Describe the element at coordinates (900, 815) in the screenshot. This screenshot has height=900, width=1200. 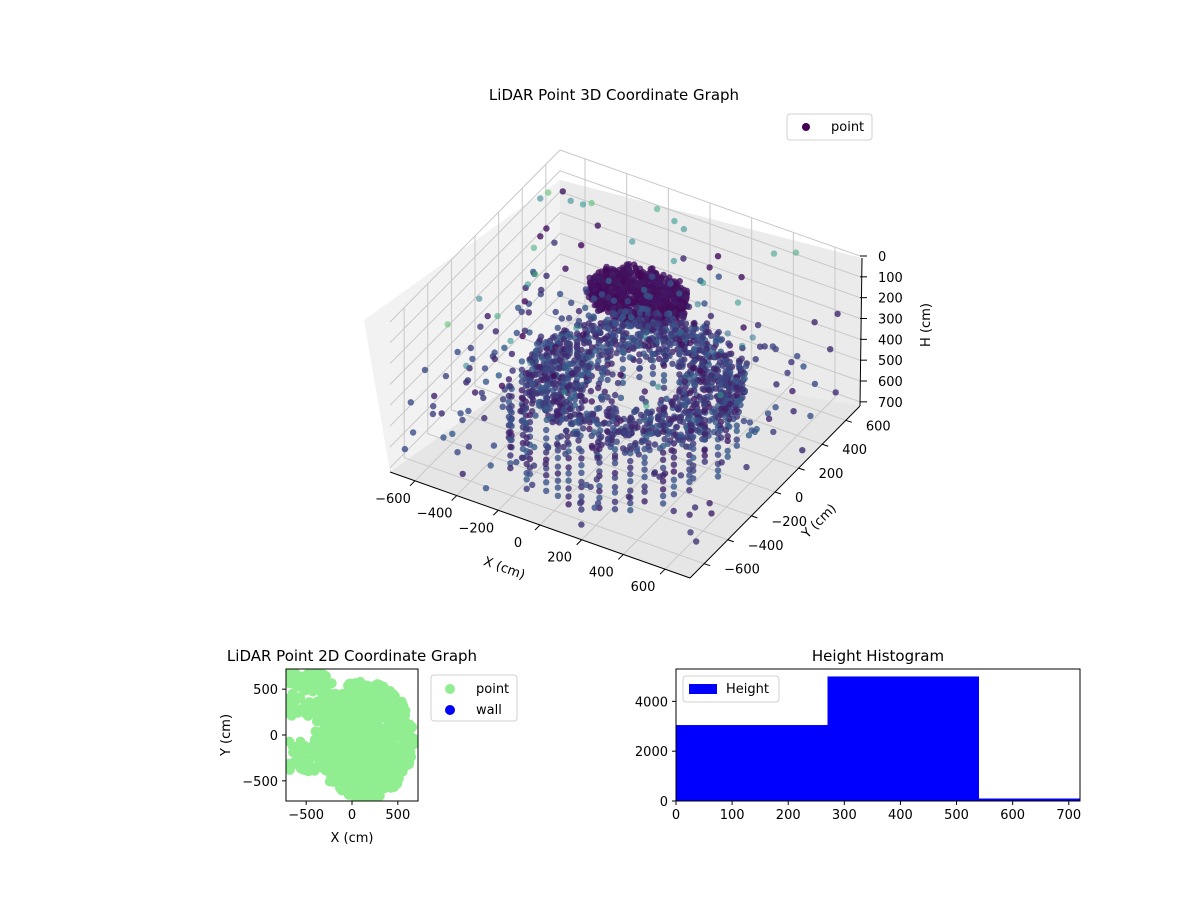
I see `x-tick-label-hist: 400` at that location.